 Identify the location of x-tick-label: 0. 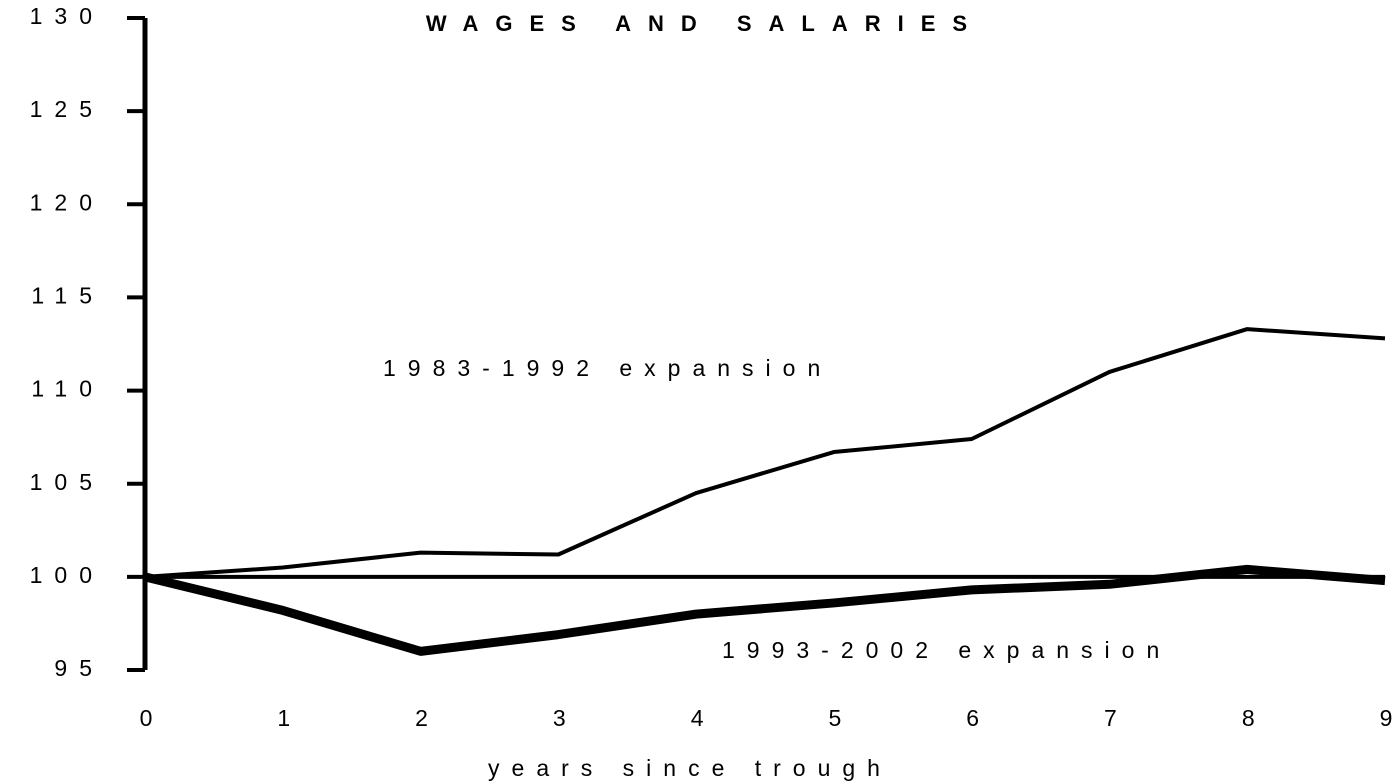
(146, 718).